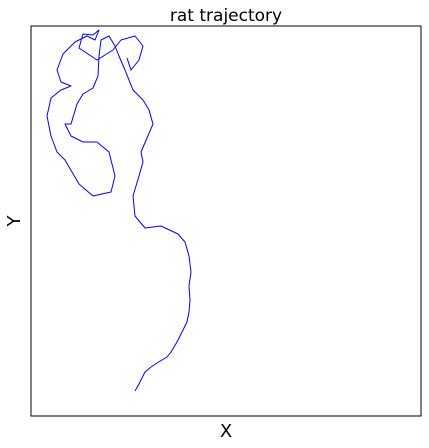  What do you see at coordinates (226, 431) in the screenshot?
I see `x-axis-label: X` at bounding box center [226, 431].